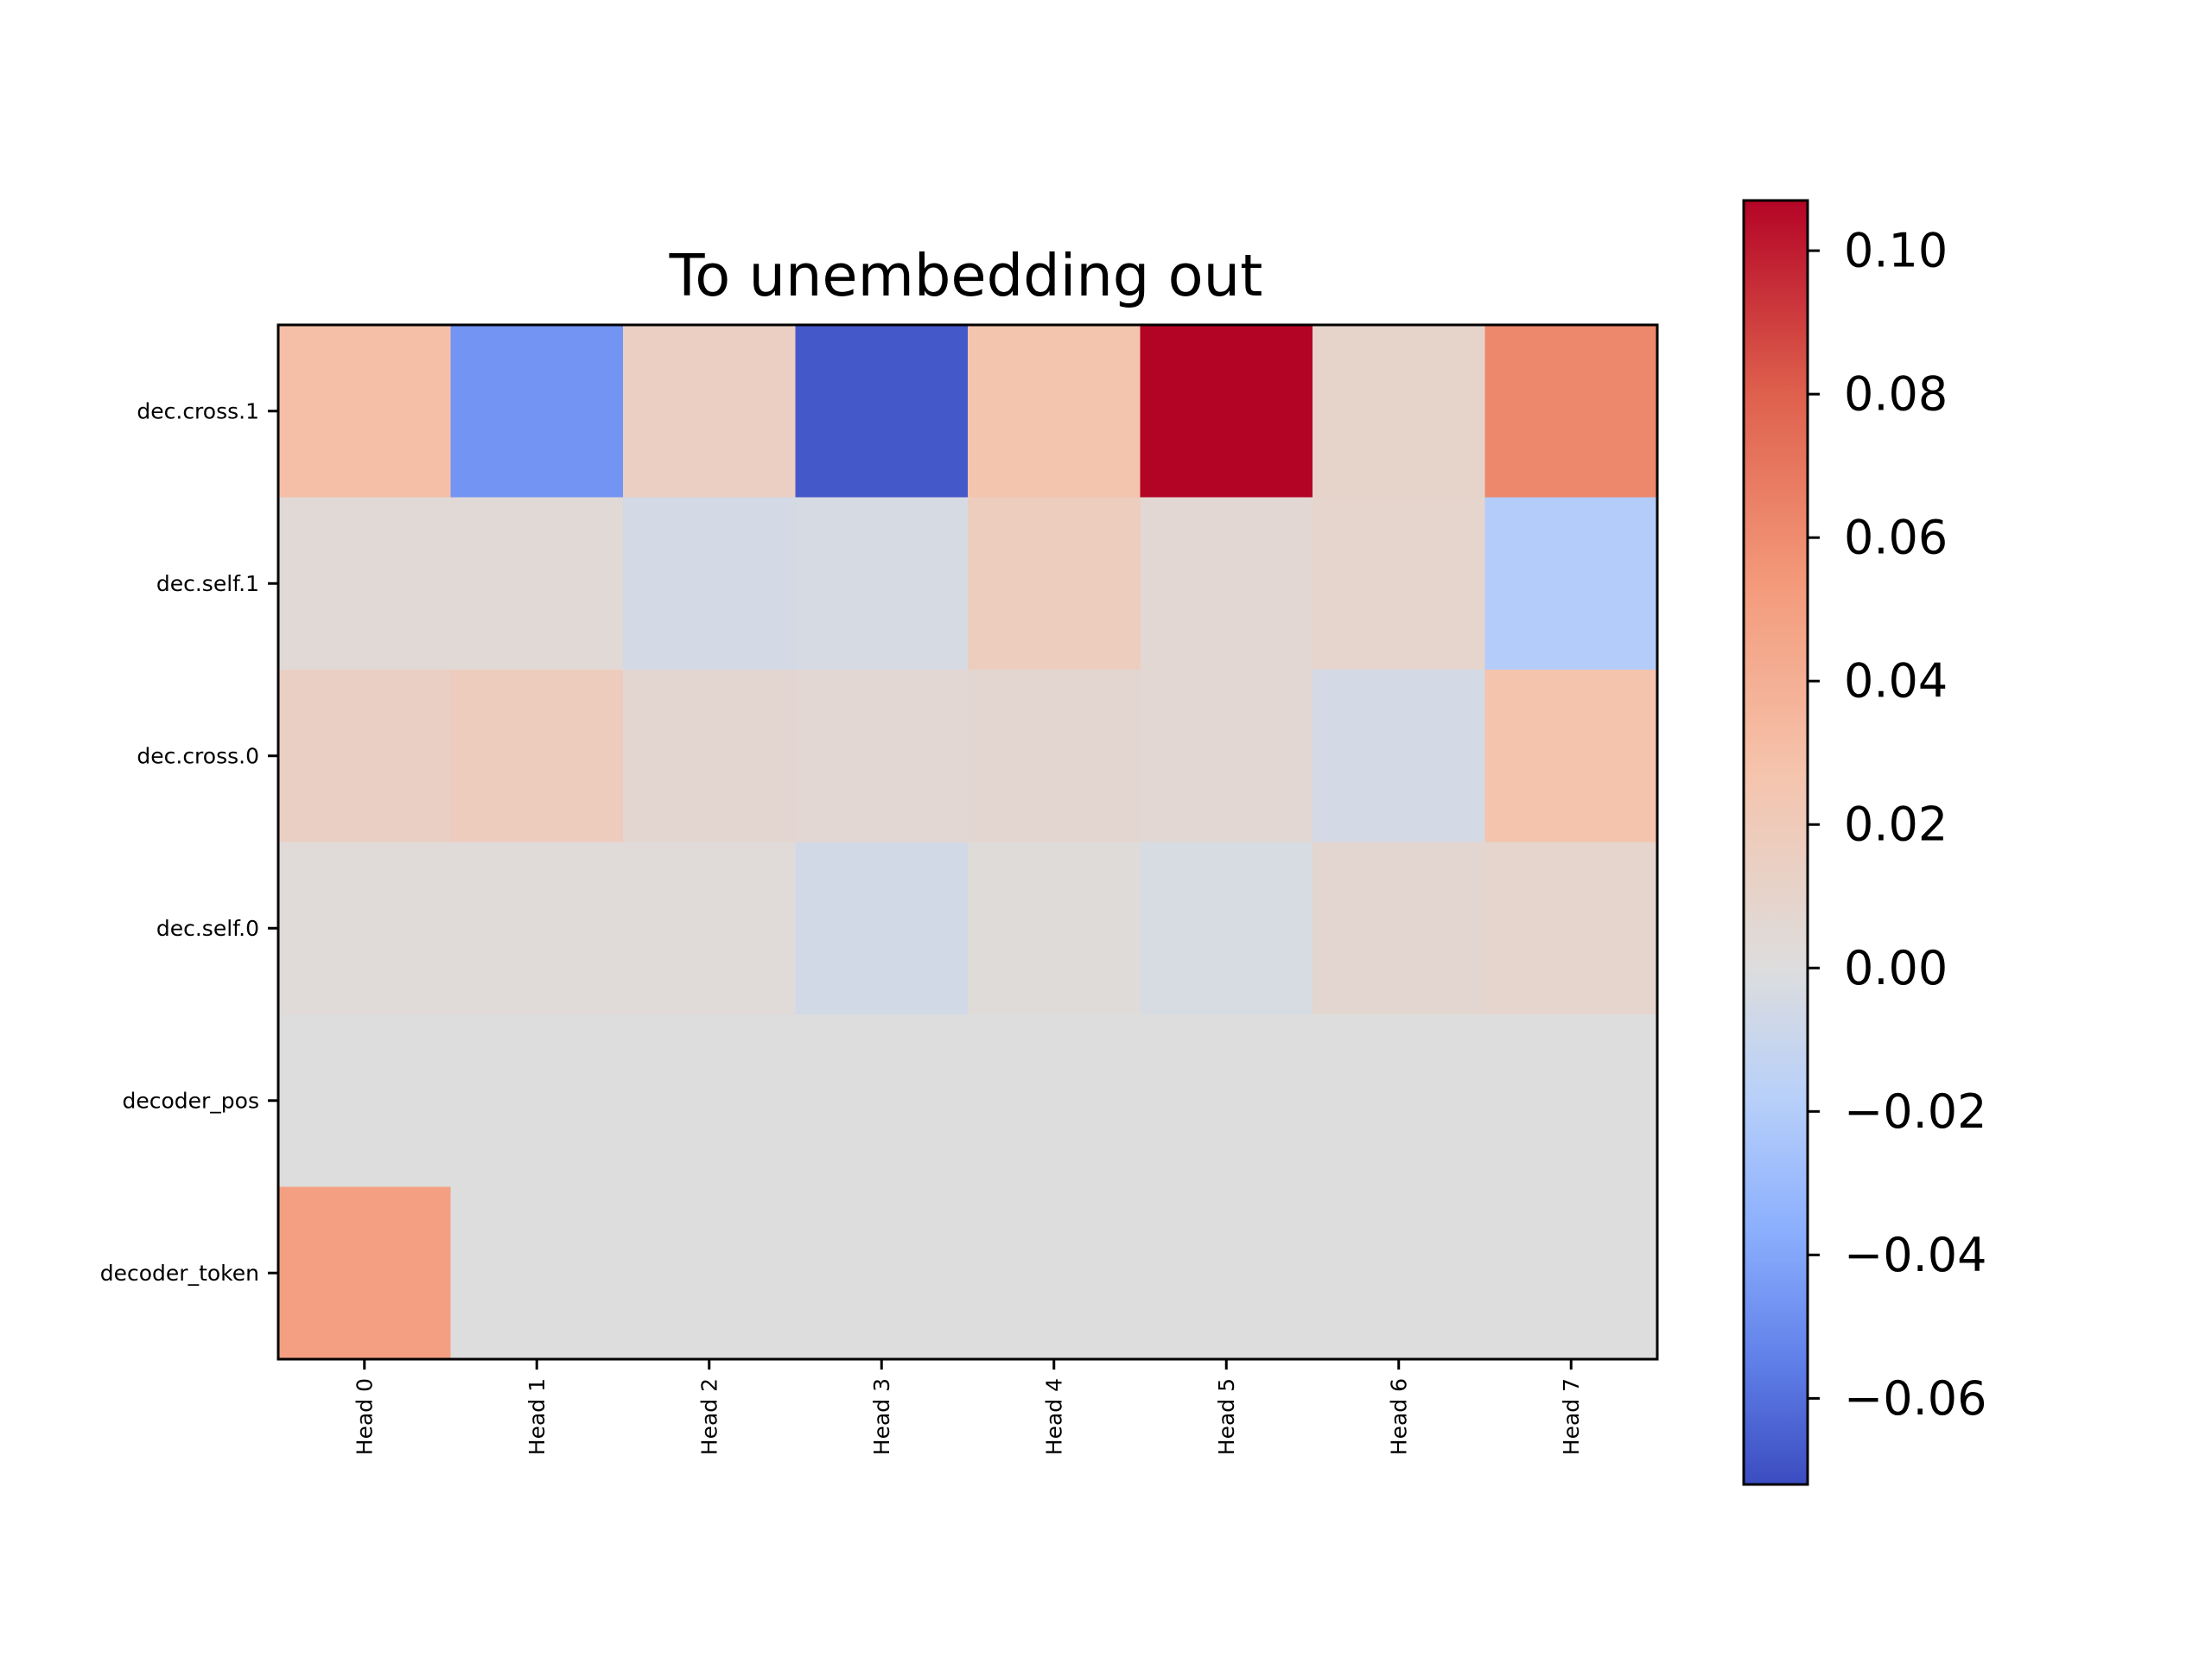 The image size is (2212, 1659). What do you see at coordinates (537, 1416) in the screenshot?
I see `x-tick-label: Head 1` at bounding box center [537, 1416].